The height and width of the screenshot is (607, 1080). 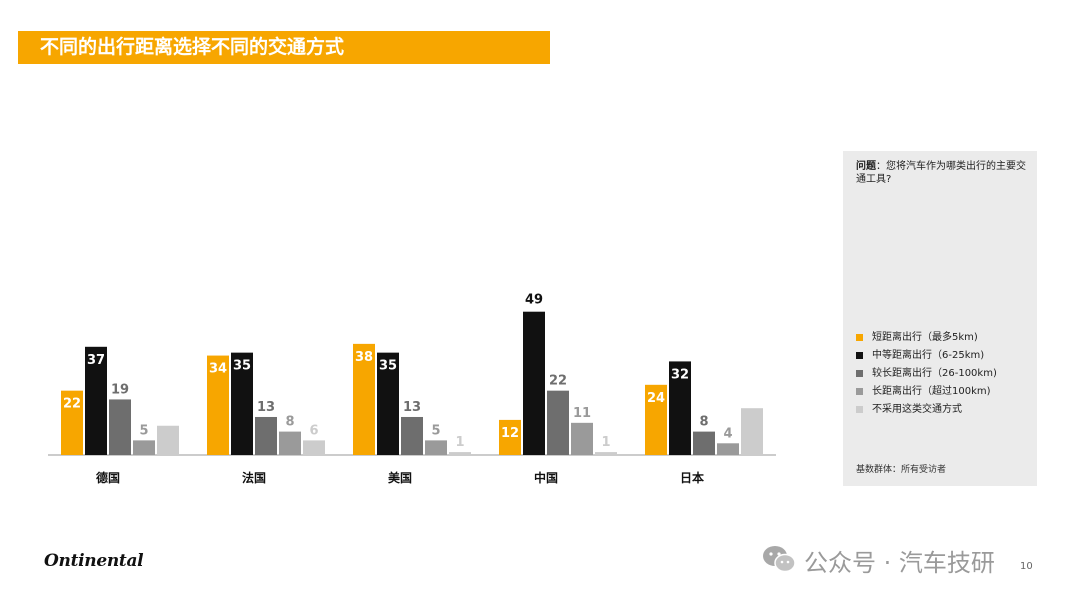 What do you see at coordinates (313, 430) in the screenshot?
I see `data-label: 6` at bounding box center [313, 430].